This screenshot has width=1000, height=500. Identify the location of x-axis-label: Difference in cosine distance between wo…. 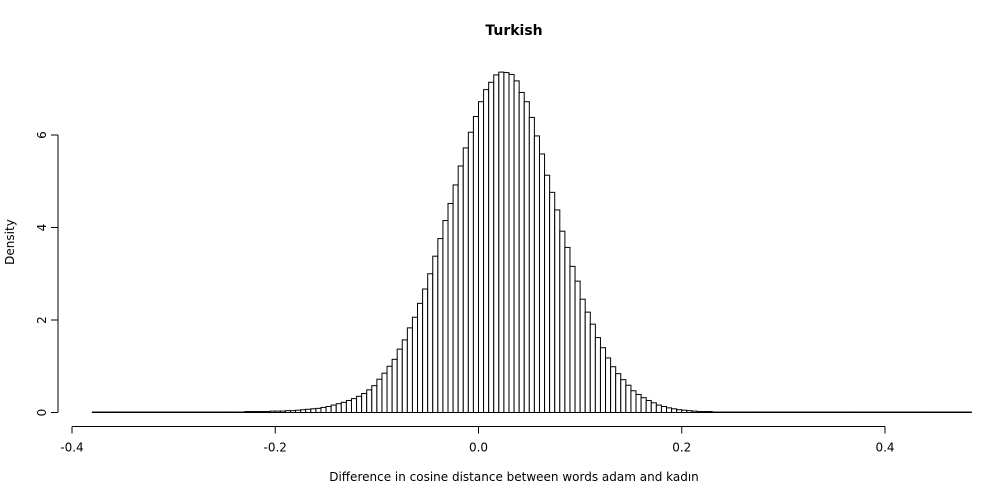
(514, 477).